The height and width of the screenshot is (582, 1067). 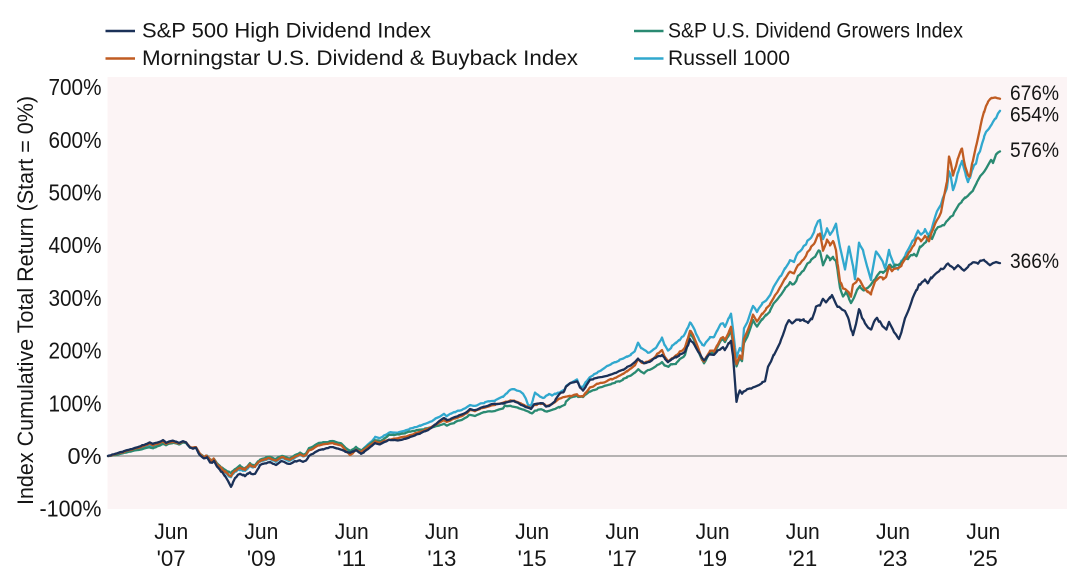 What do you see at coordinates (441, 558) in the screenshot?
I see `svg-text: '13` at bounding box center [441, 558].